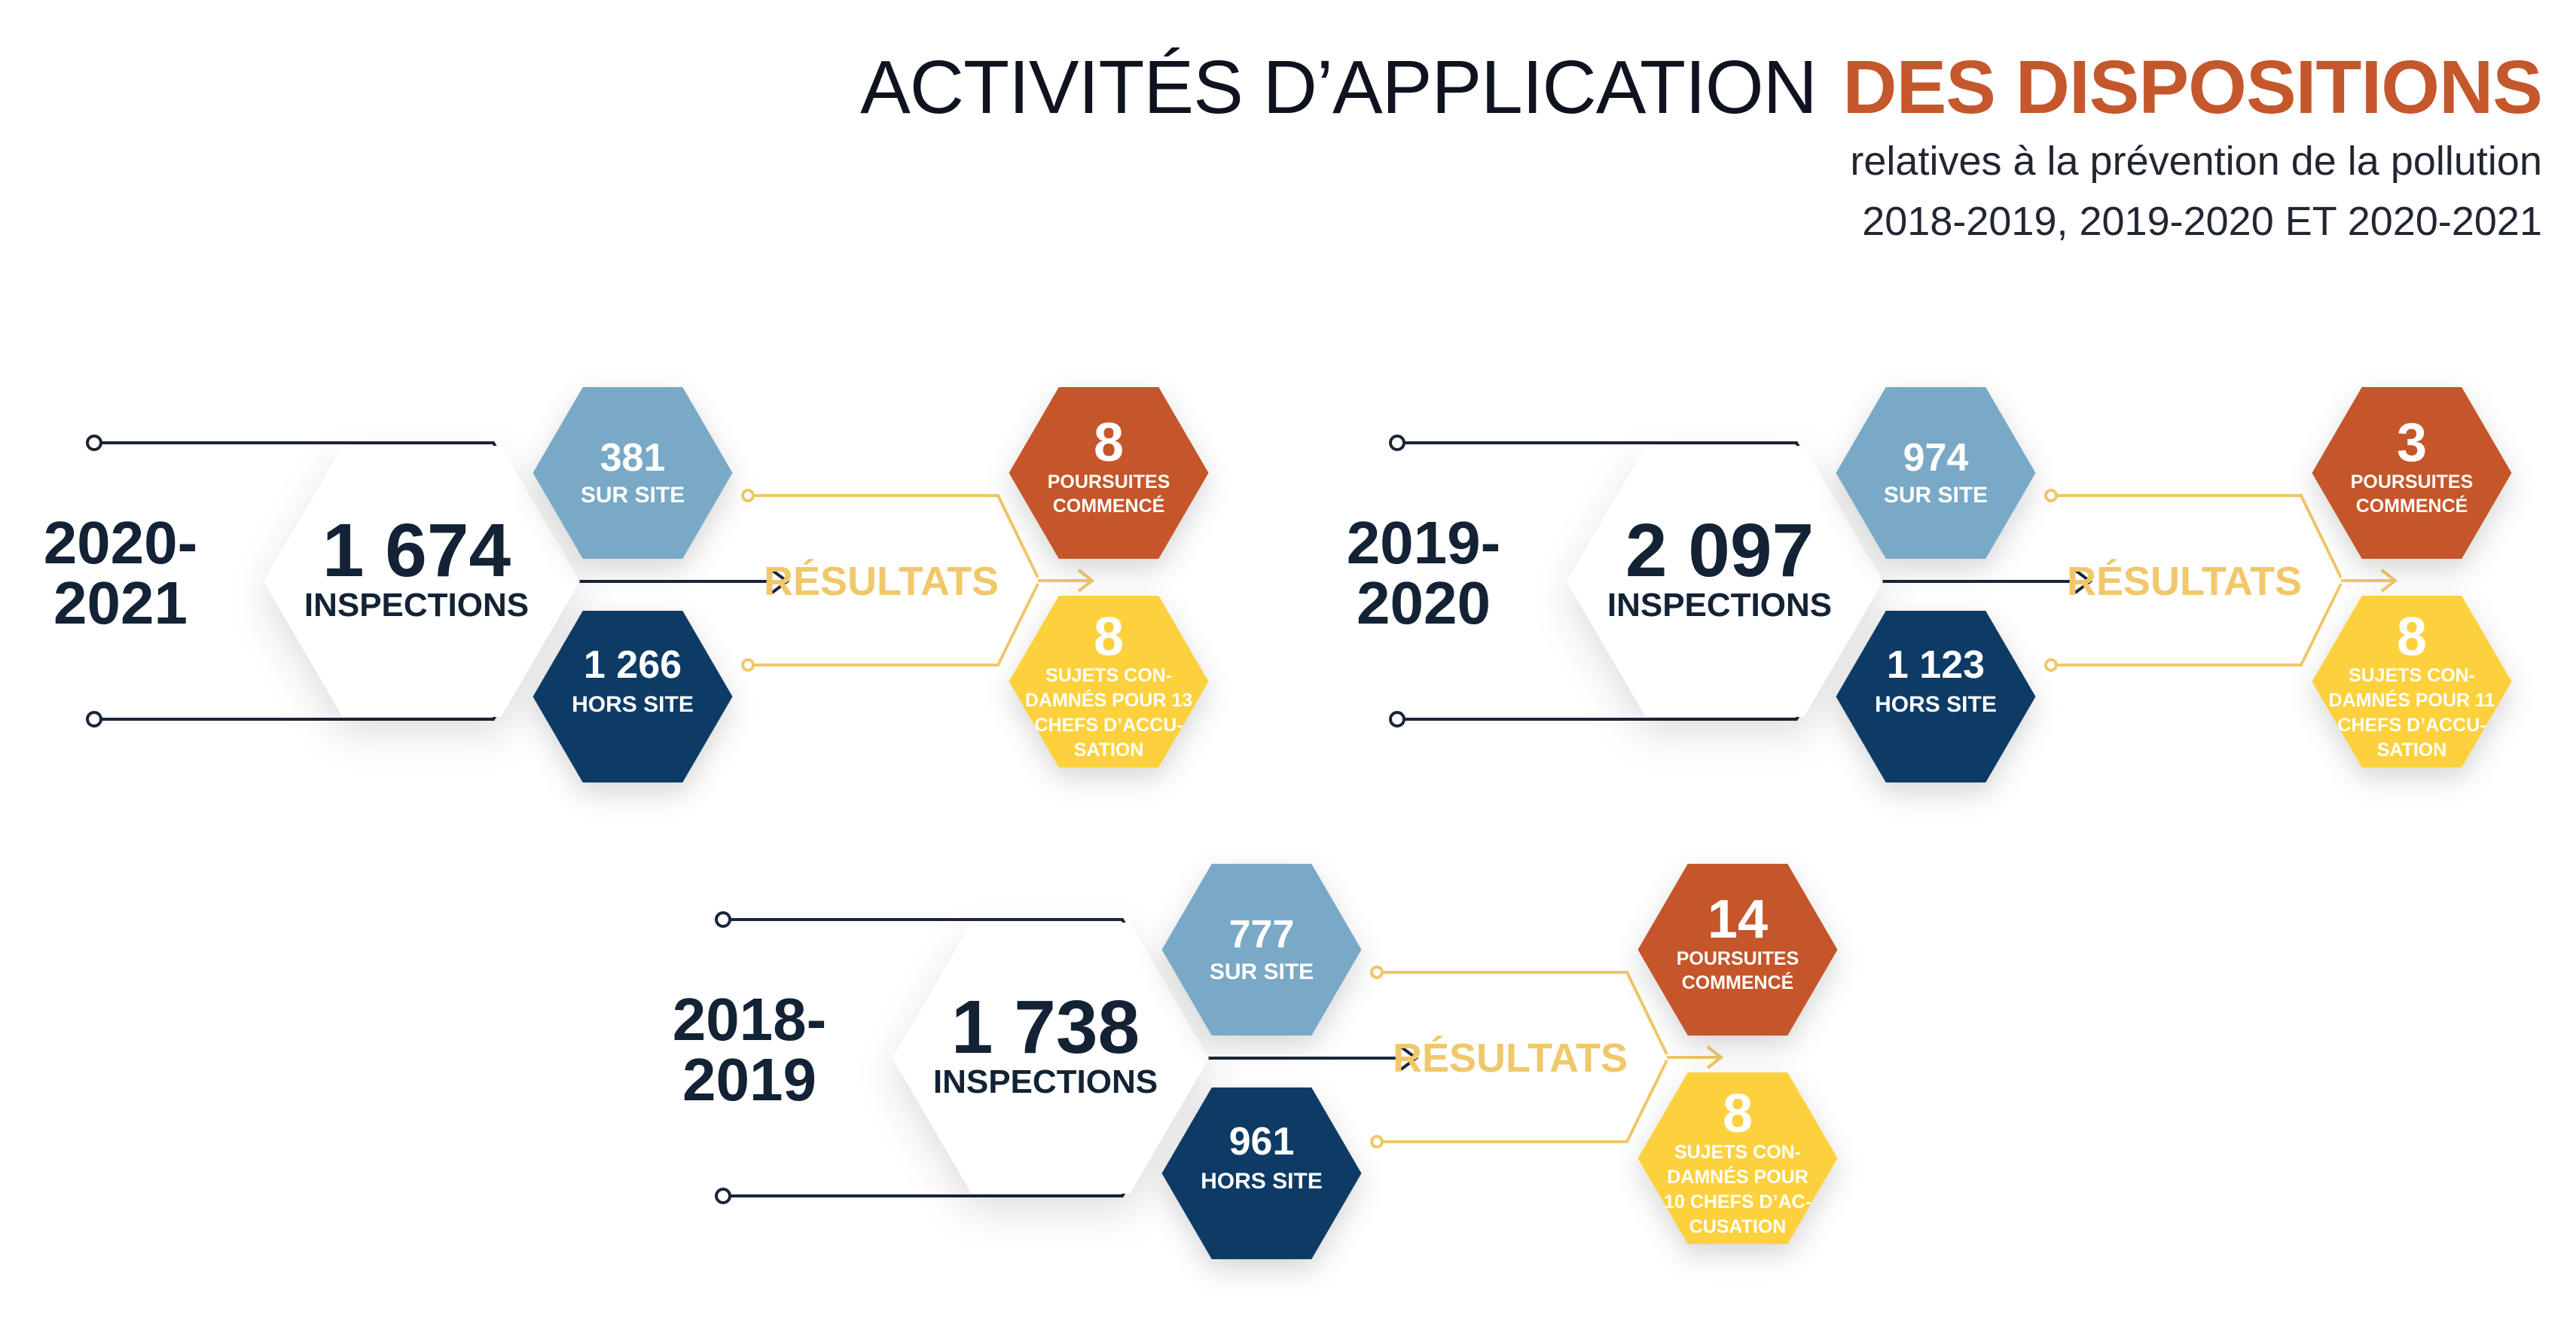 This screenshot has width=2576, height=1333. Describe the element at coordinates (2412, 443) in the screenshot. I see `prosecutions-value: 3` at that location.